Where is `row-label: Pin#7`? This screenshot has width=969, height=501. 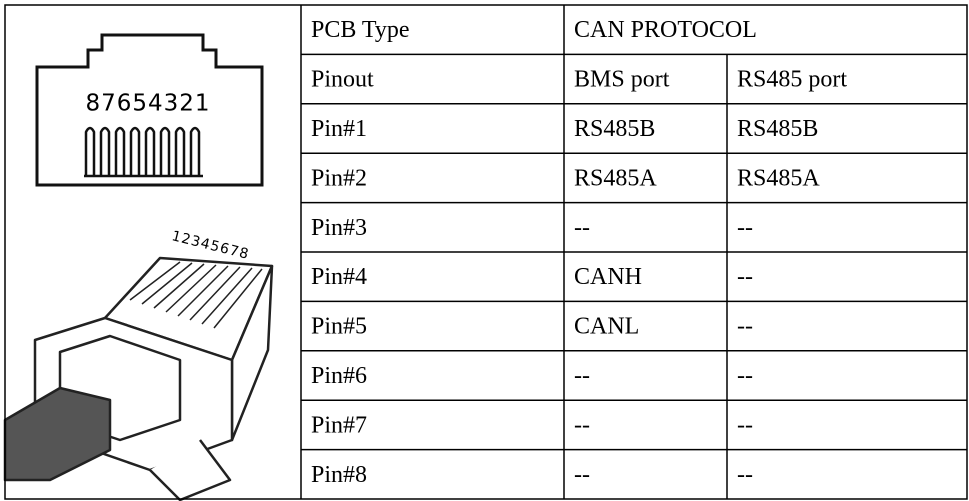
row-label: Pin#7 is located at coordinates (339, 425).